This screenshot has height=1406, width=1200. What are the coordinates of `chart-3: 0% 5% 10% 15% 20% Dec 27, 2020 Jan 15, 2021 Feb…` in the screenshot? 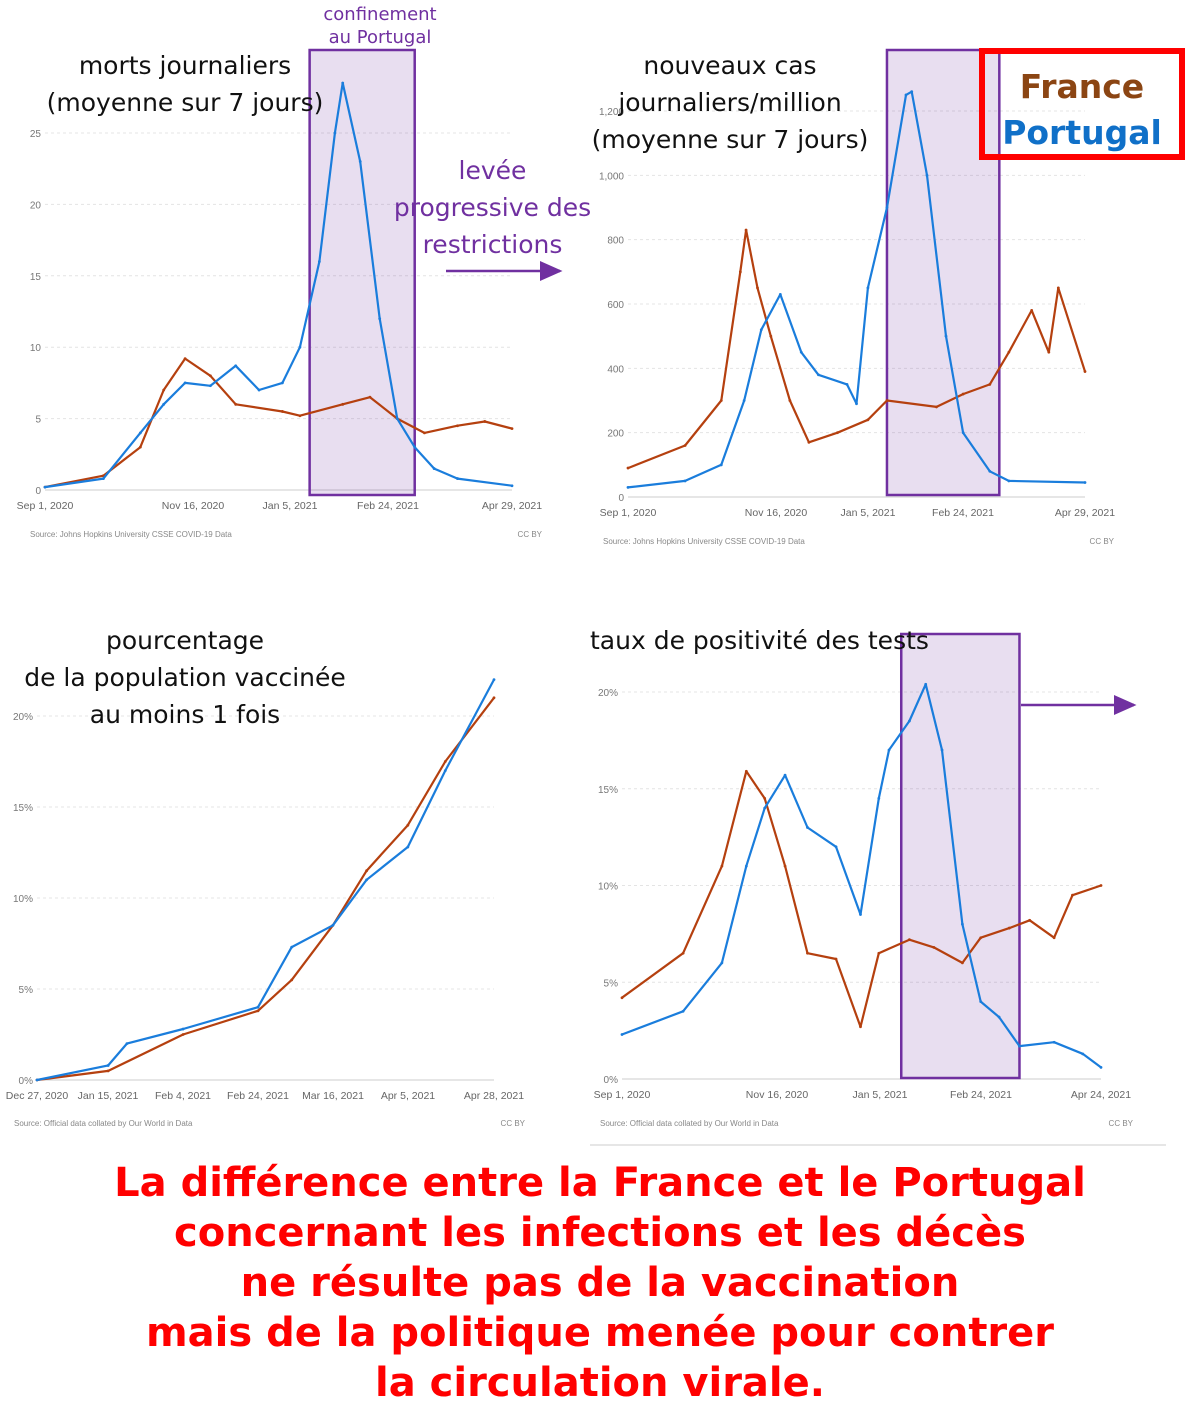 It's located at (266, 903).